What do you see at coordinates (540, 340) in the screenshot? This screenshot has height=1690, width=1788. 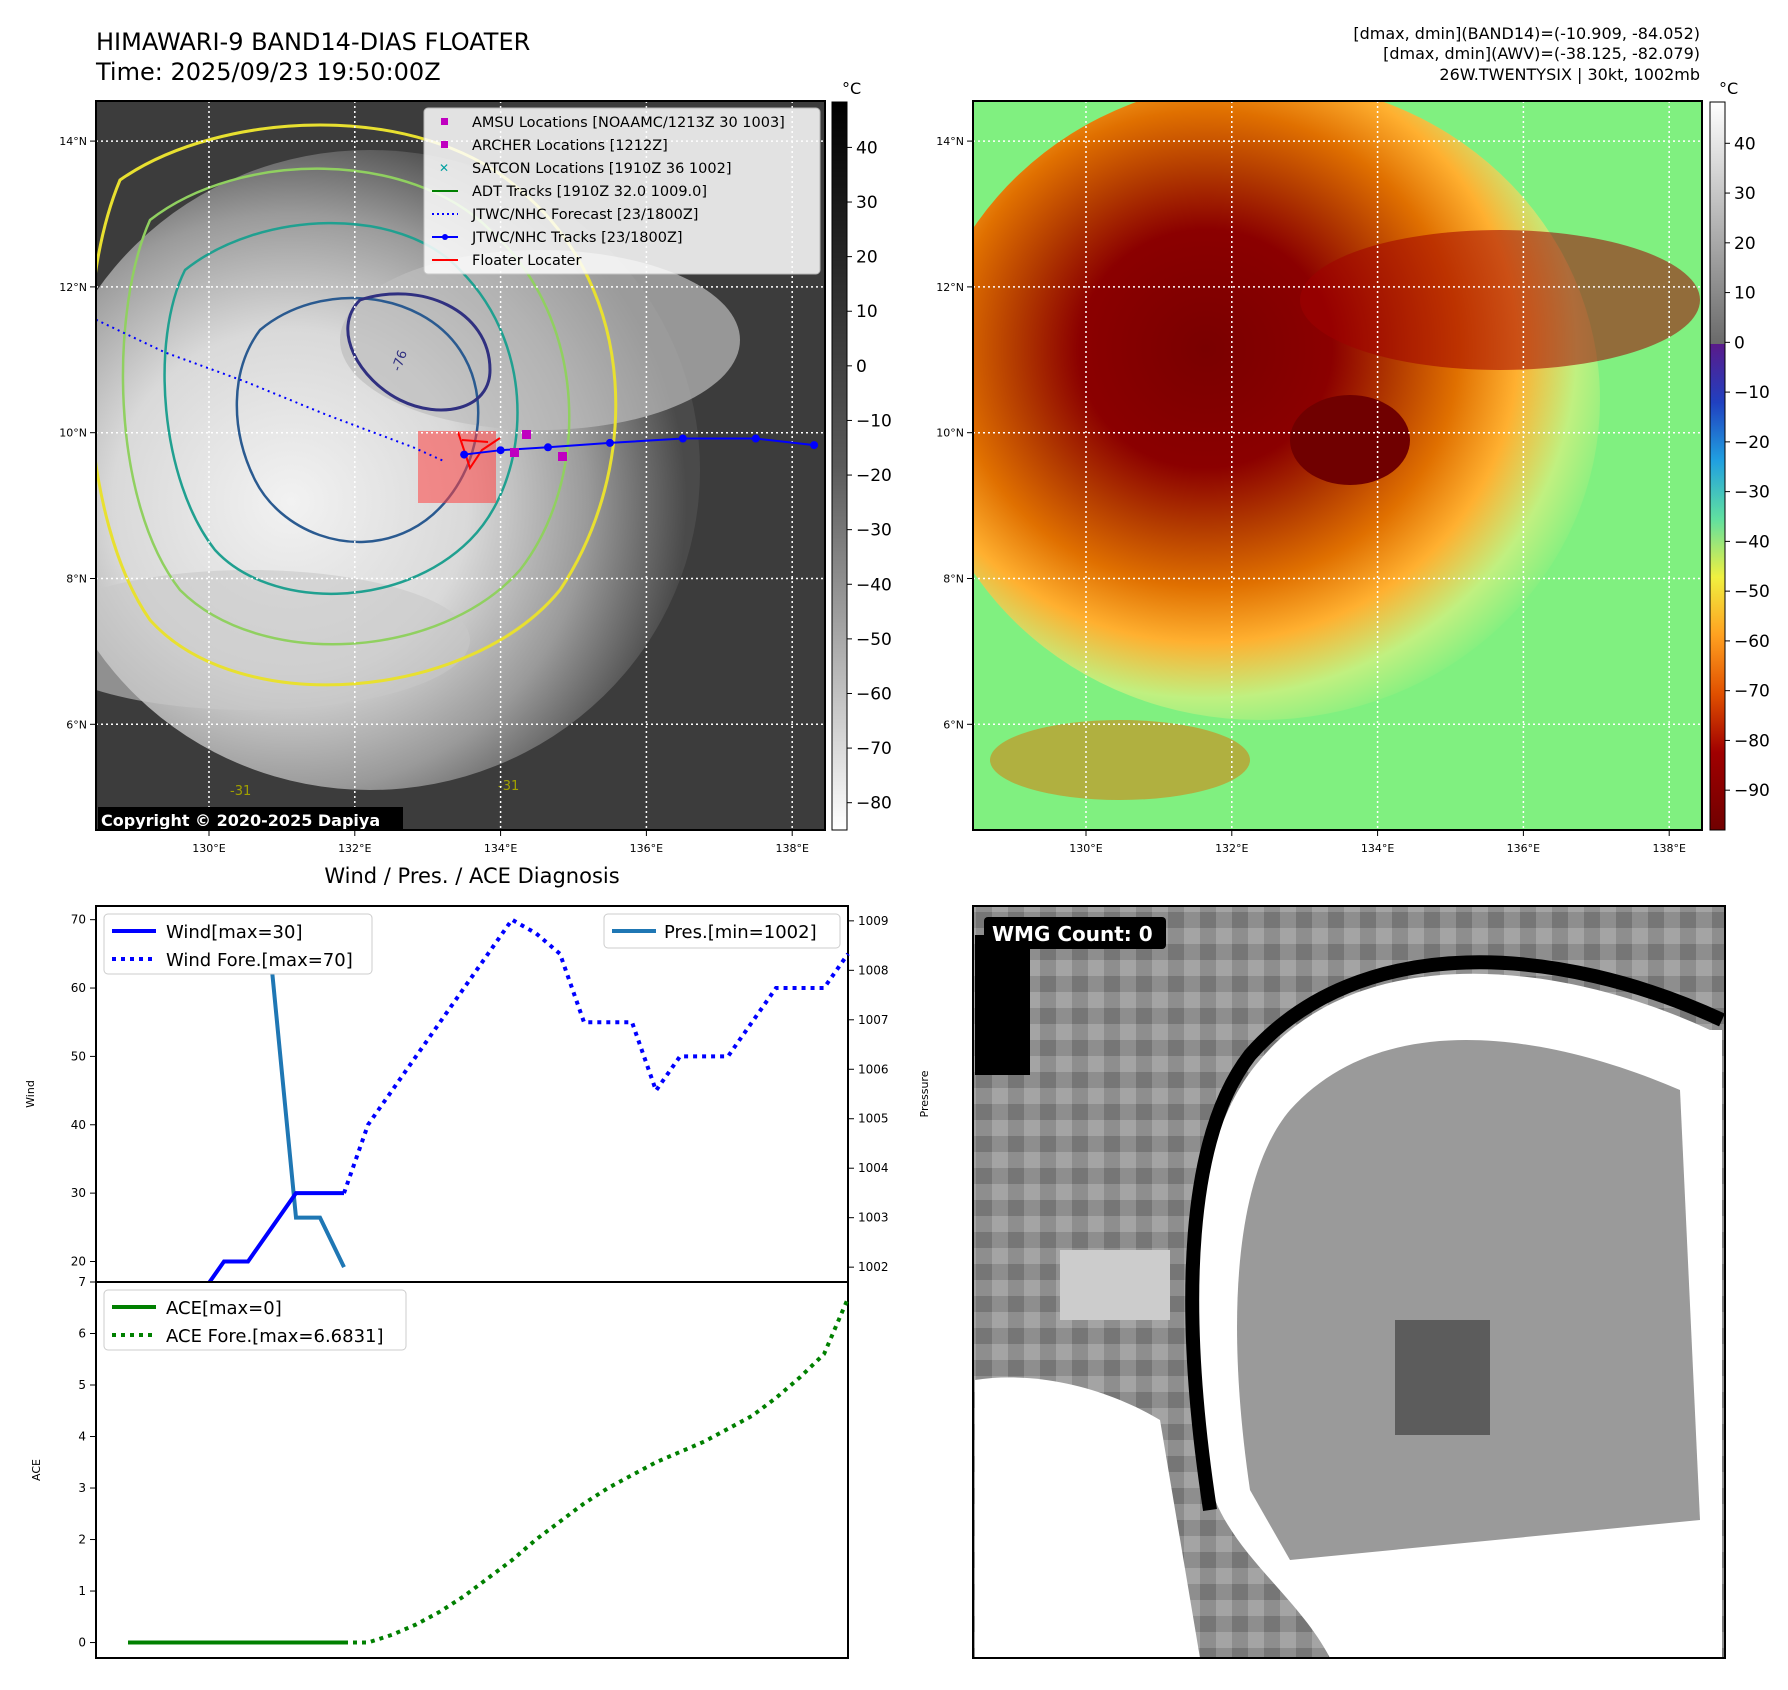 I see `left-map-outer-band` at bounding box center [540, 340].